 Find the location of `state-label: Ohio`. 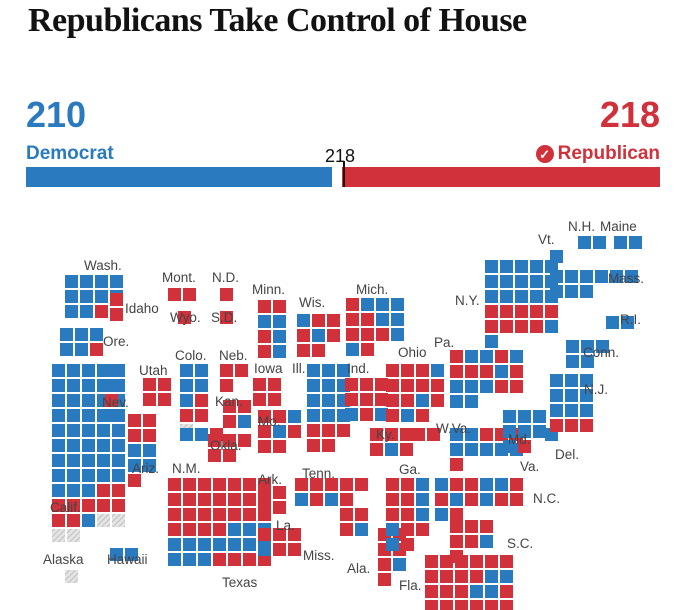

state-label: Ohio is located at coordinates (412, 352).